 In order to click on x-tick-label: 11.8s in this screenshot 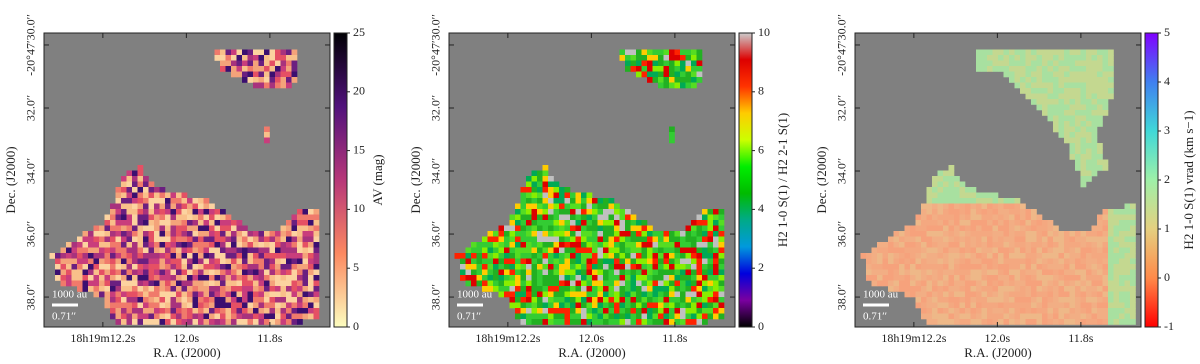, I will do `click(675, 338)`.